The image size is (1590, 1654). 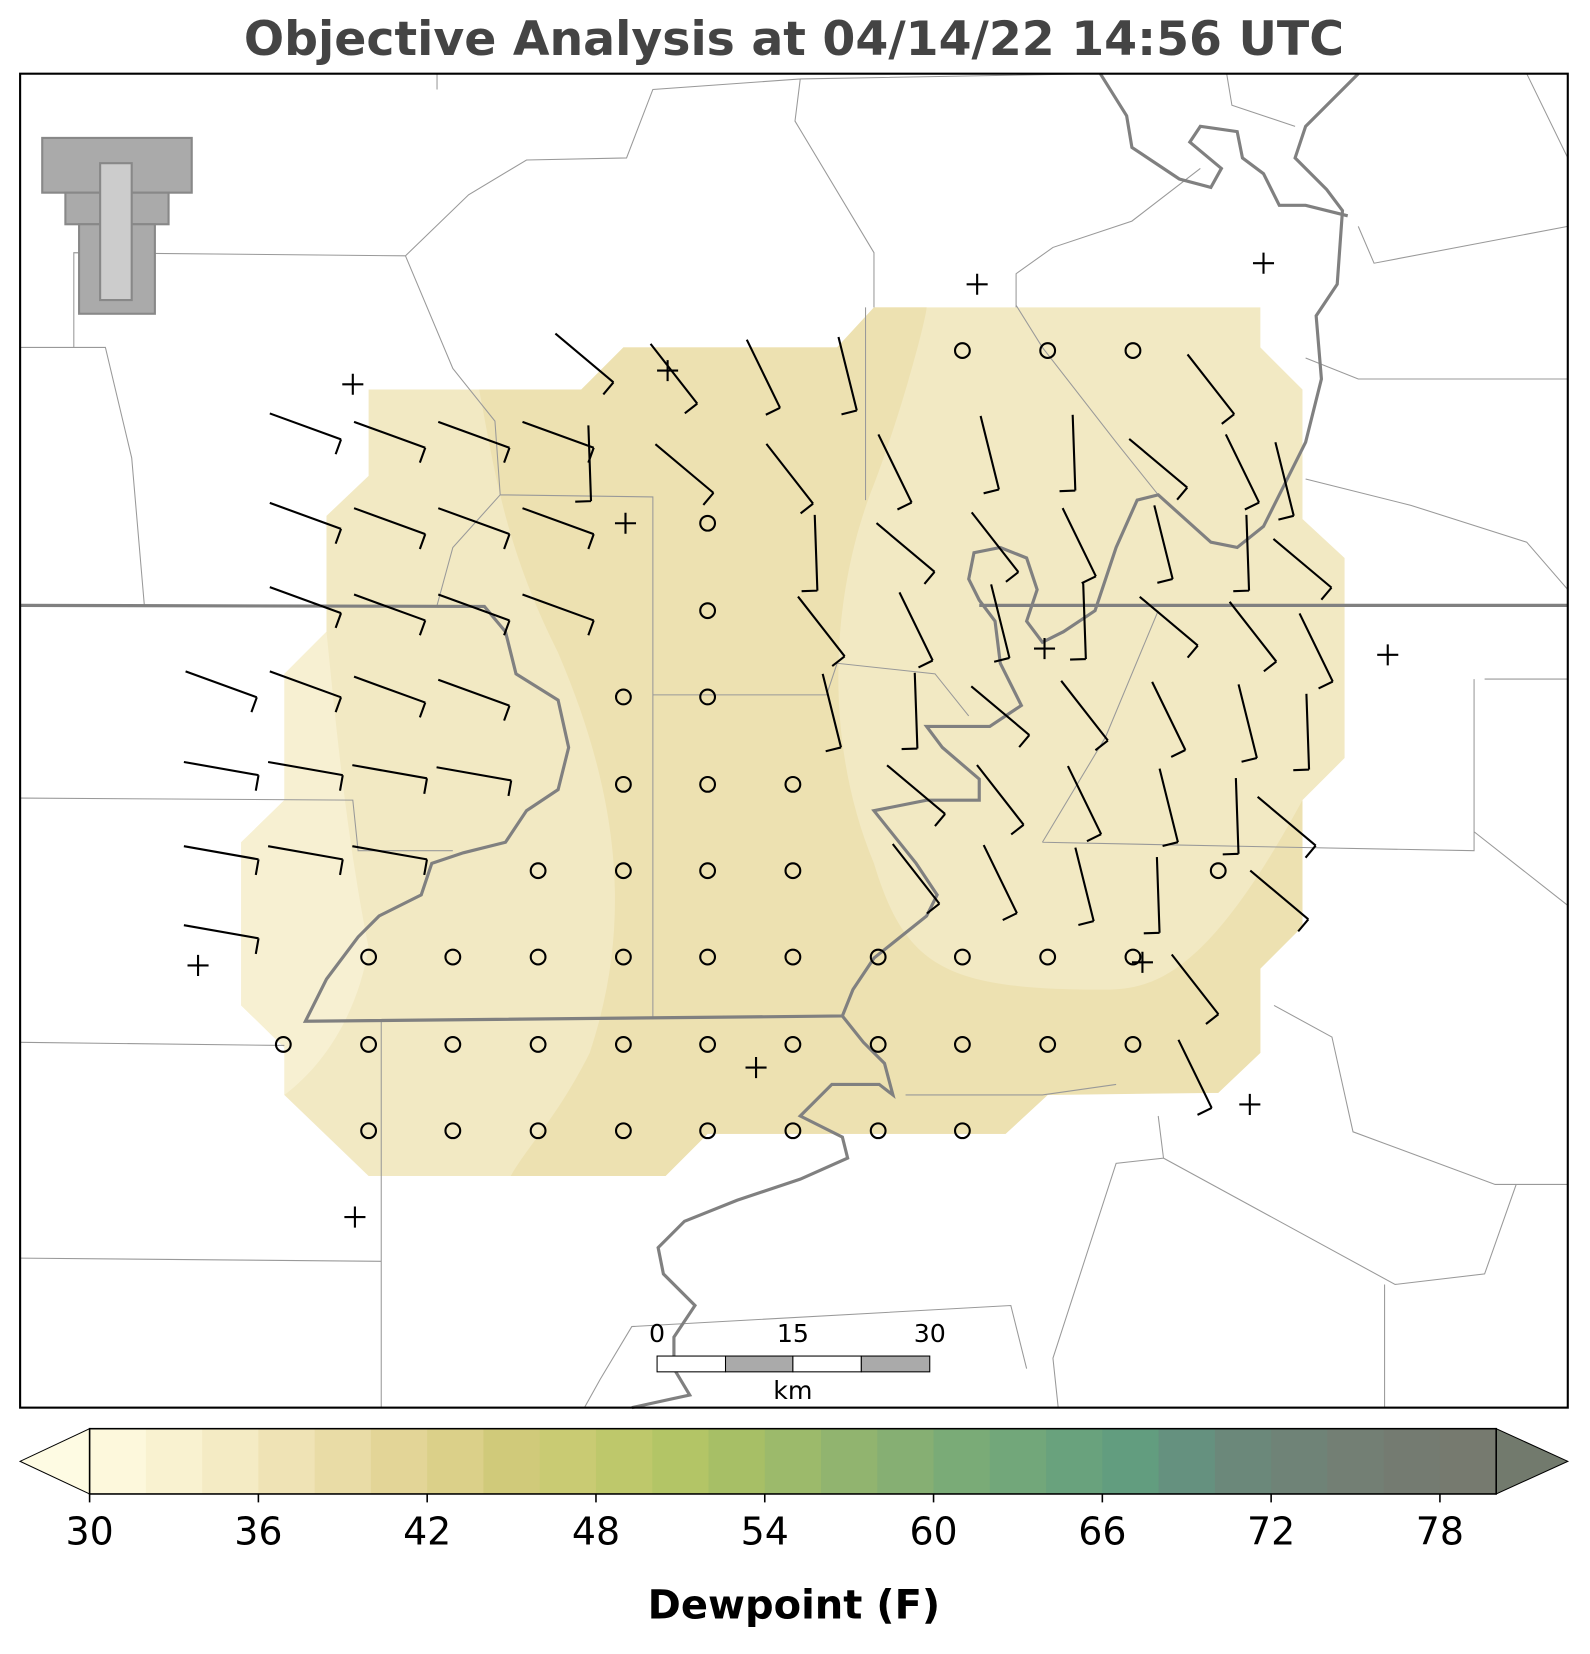 What do you see at coordinates (117, 225) in the screenshot?
I see `logo` at bounding box center [117, 225].